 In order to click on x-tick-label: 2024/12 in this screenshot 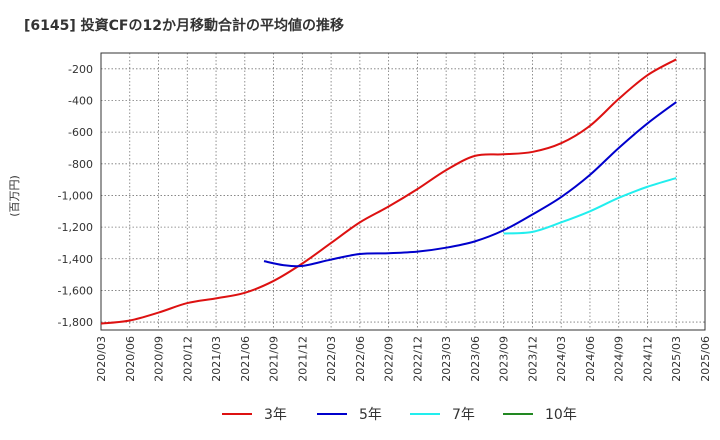, I will do `click(647, 359)`.